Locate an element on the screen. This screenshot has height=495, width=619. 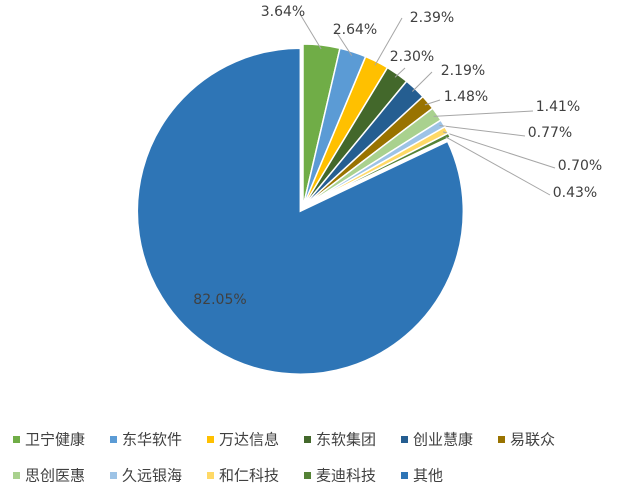
pie-slice is located at coordinates (377, 170).